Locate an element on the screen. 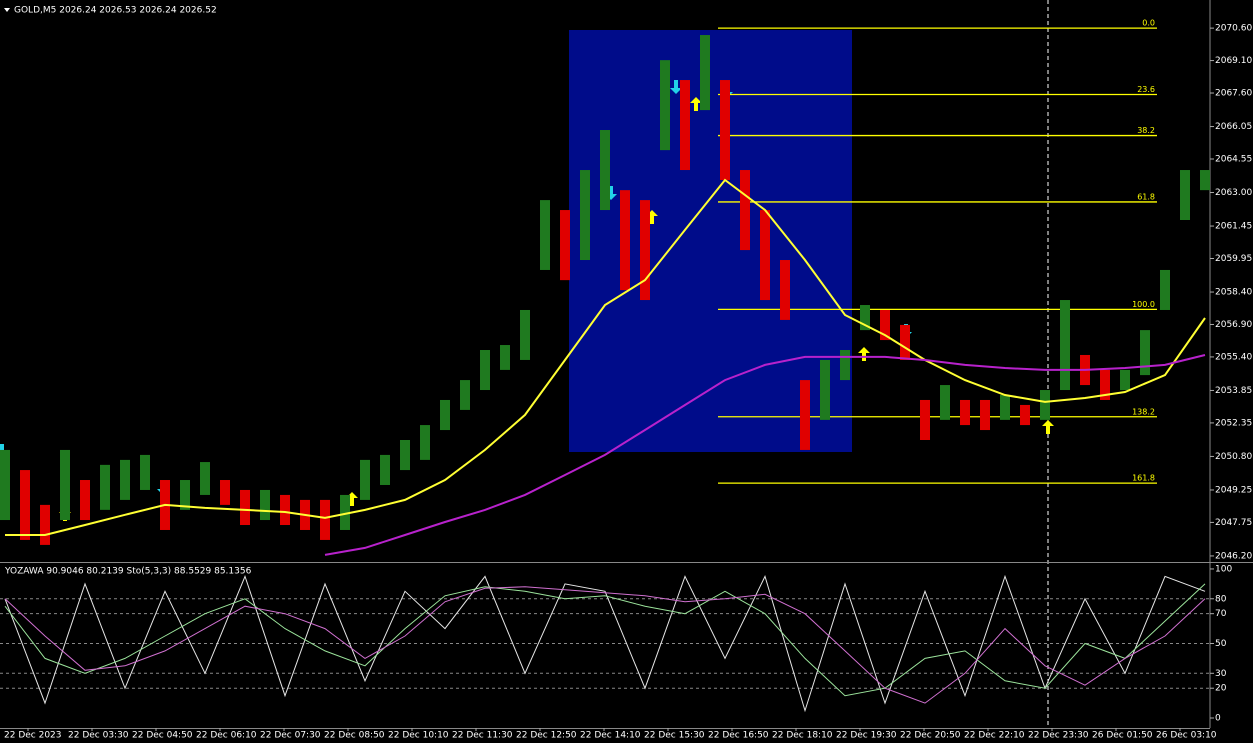 This screenshot has height=743, width=1253. x-tick-label: 22 Dec 22:10 is located at coordinates (994, 736).